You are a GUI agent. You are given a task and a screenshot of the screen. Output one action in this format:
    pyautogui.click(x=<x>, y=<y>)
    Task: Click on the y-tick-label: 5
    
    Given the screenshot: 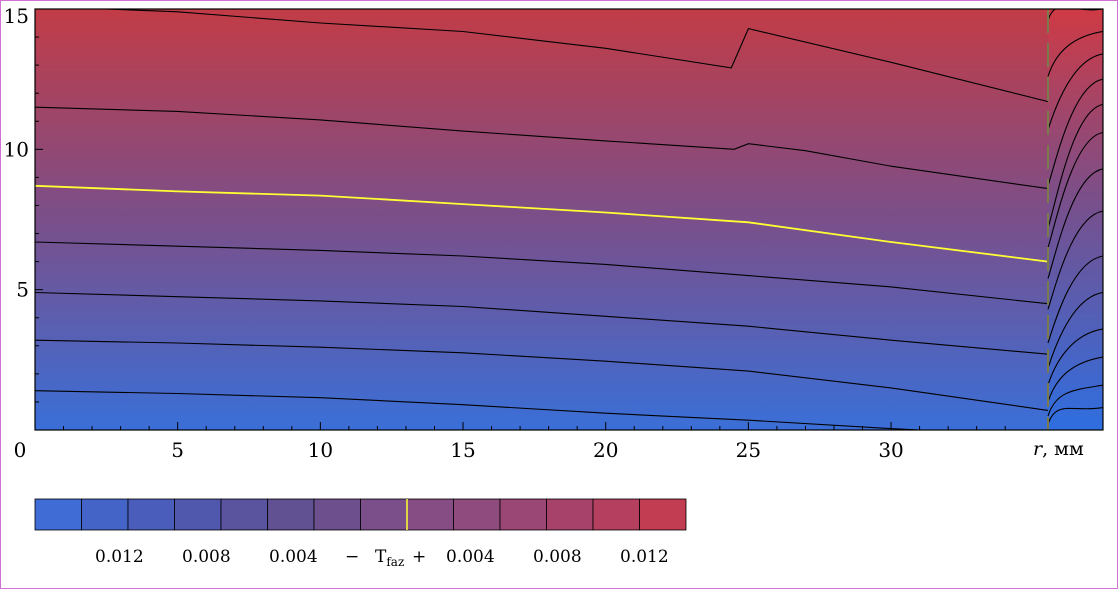 What is the action you would take?
    pyautogui.click(x=22, y=290)
    